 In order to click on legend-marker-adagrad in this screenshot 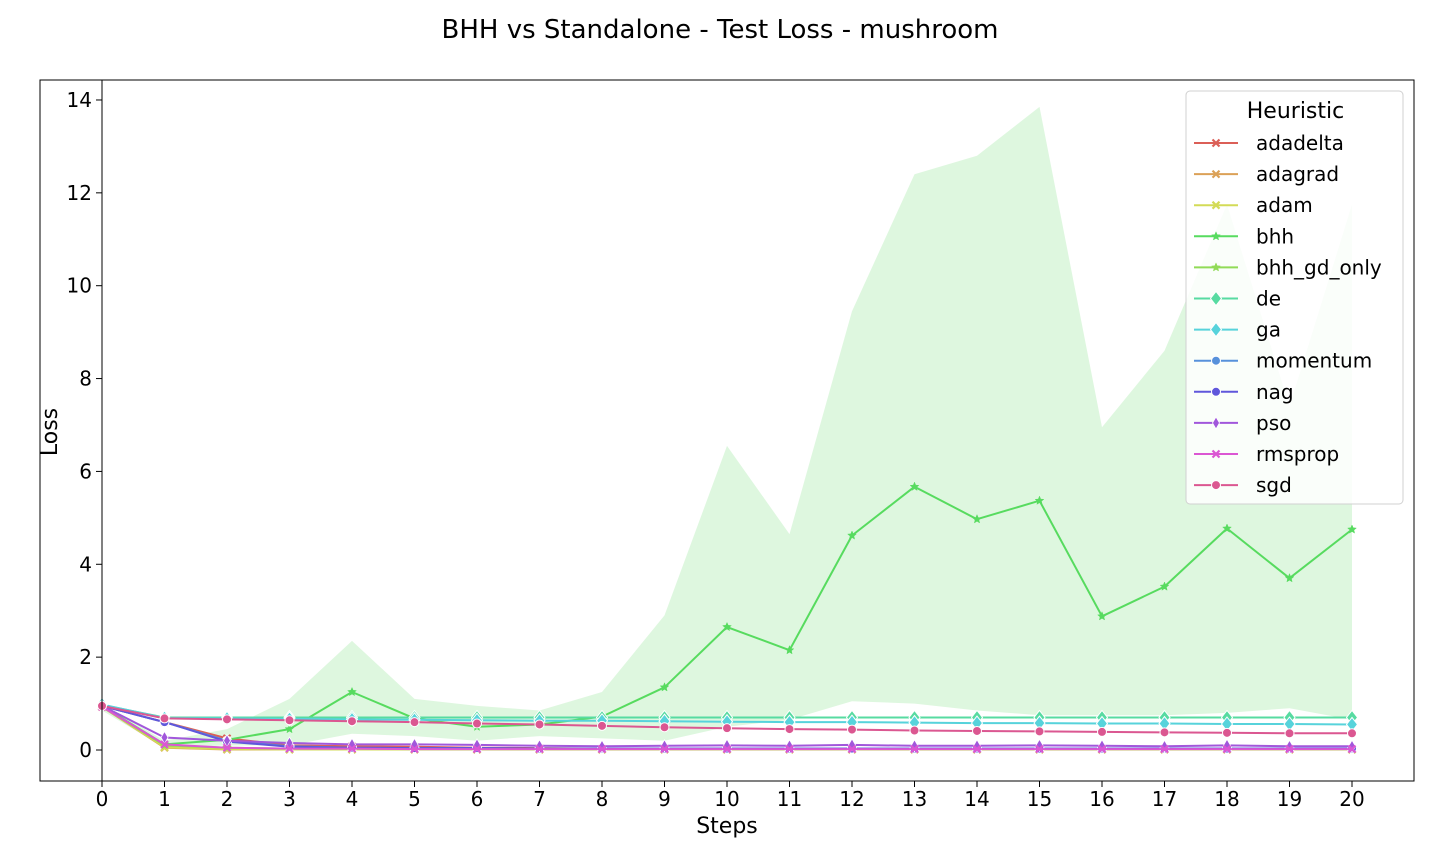, I will do `click(1216, 174)`.